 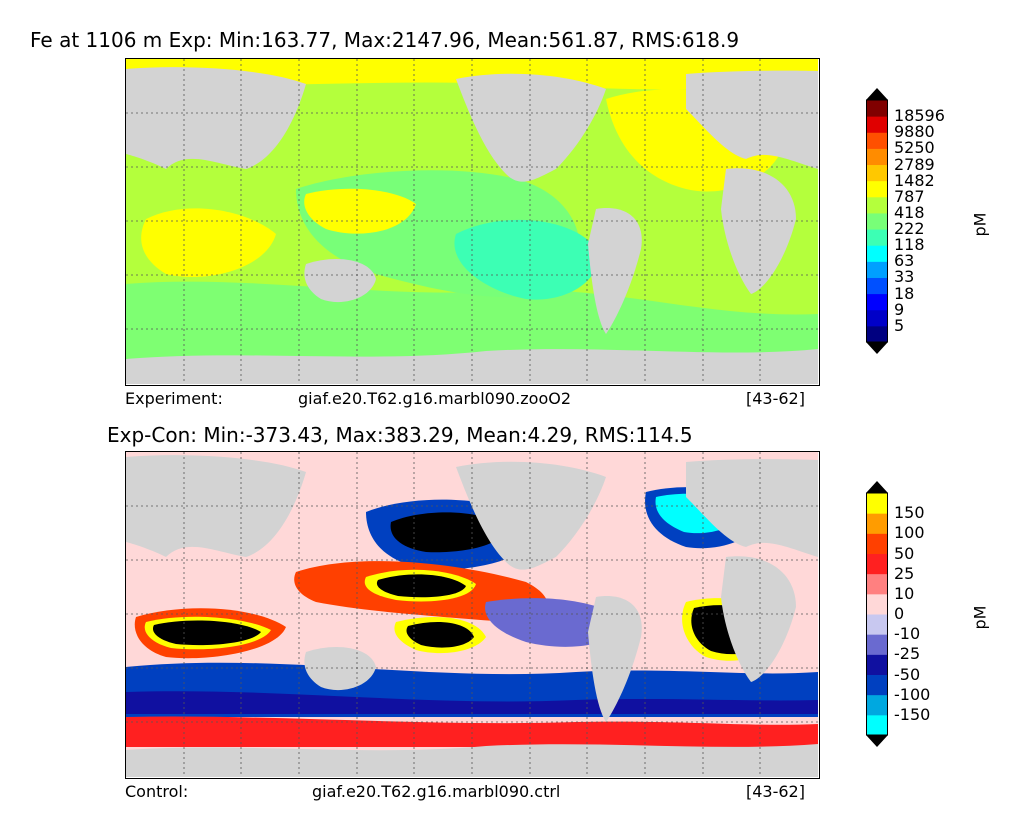 I want to click on colorbar-tick-label: 1482, so click(x=914, y=180).